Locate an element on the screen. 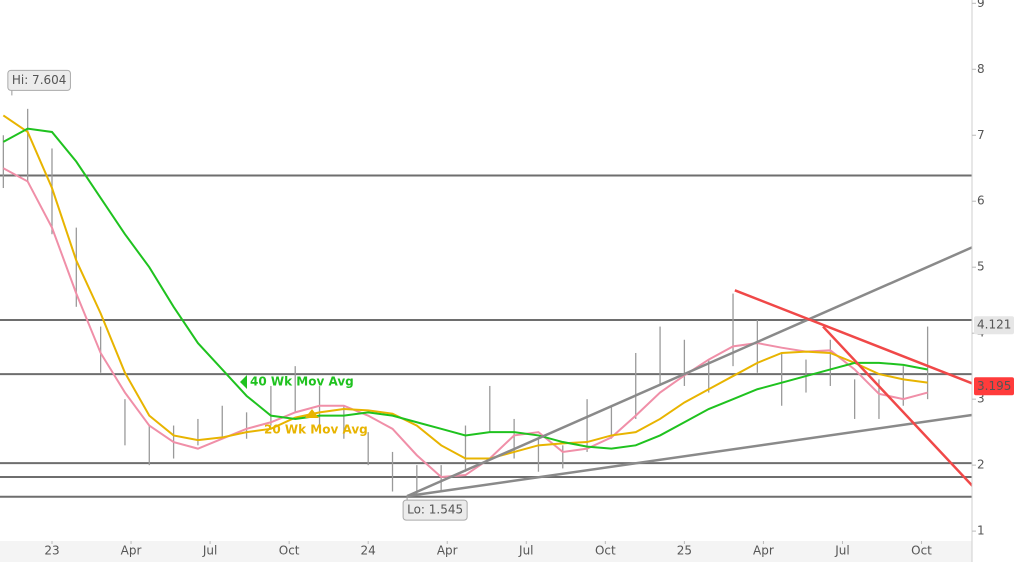  annotation-label: Hi: 7.604 is located at coordinates (39, 80).